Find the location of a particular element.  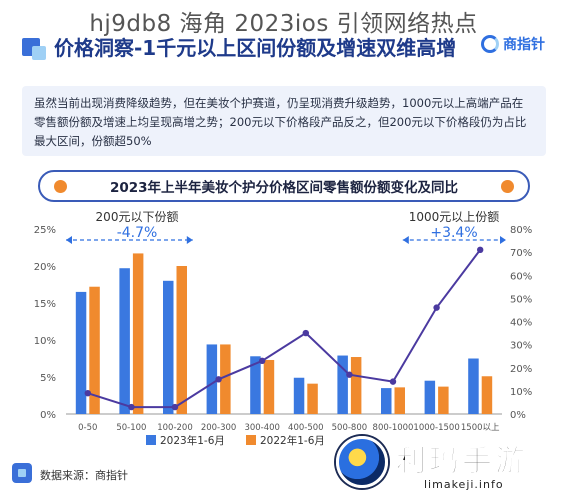

x-tick-label: 100-200 is located at coordinates (175, 428).